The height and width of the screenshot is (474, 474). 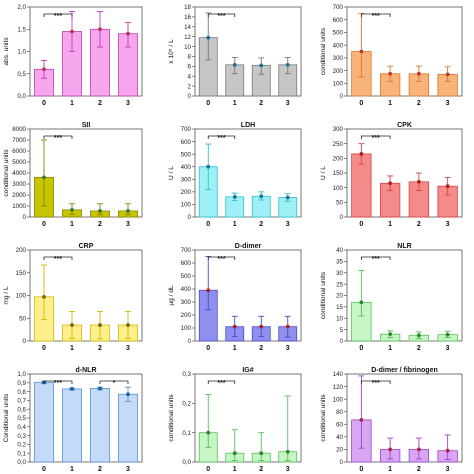 I want to click on y-tick-label: 16, so click(x=187, y=17).